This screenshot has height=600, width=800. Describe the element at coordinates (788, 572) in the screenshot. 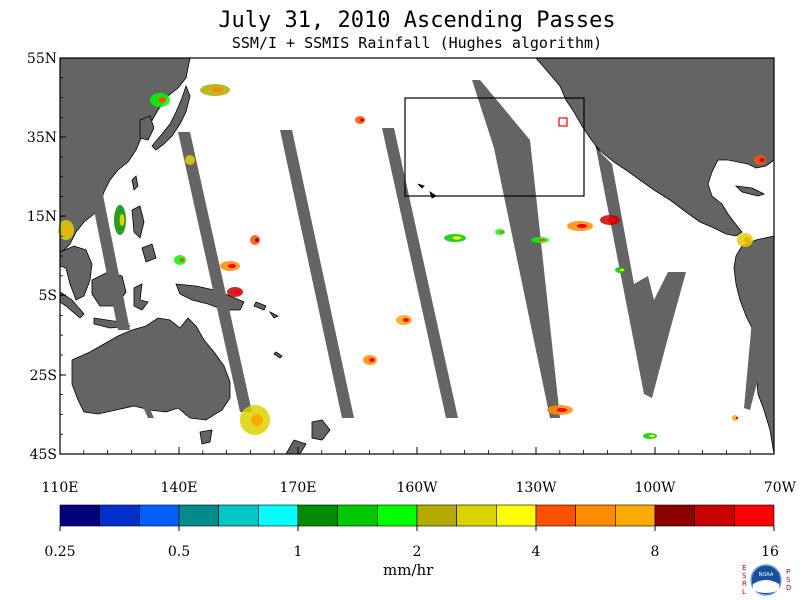

I see `logo-psd-p: P` at that location.